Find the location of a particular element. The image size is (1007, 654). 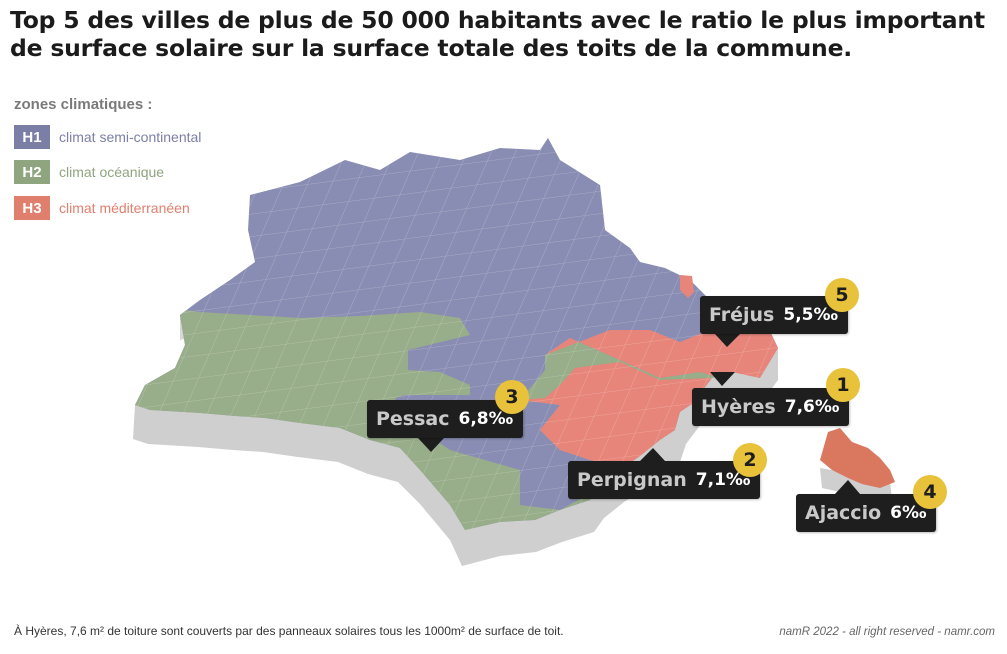

city-name-ajaccio: Ajaccio is located at coordinates (843, 513).